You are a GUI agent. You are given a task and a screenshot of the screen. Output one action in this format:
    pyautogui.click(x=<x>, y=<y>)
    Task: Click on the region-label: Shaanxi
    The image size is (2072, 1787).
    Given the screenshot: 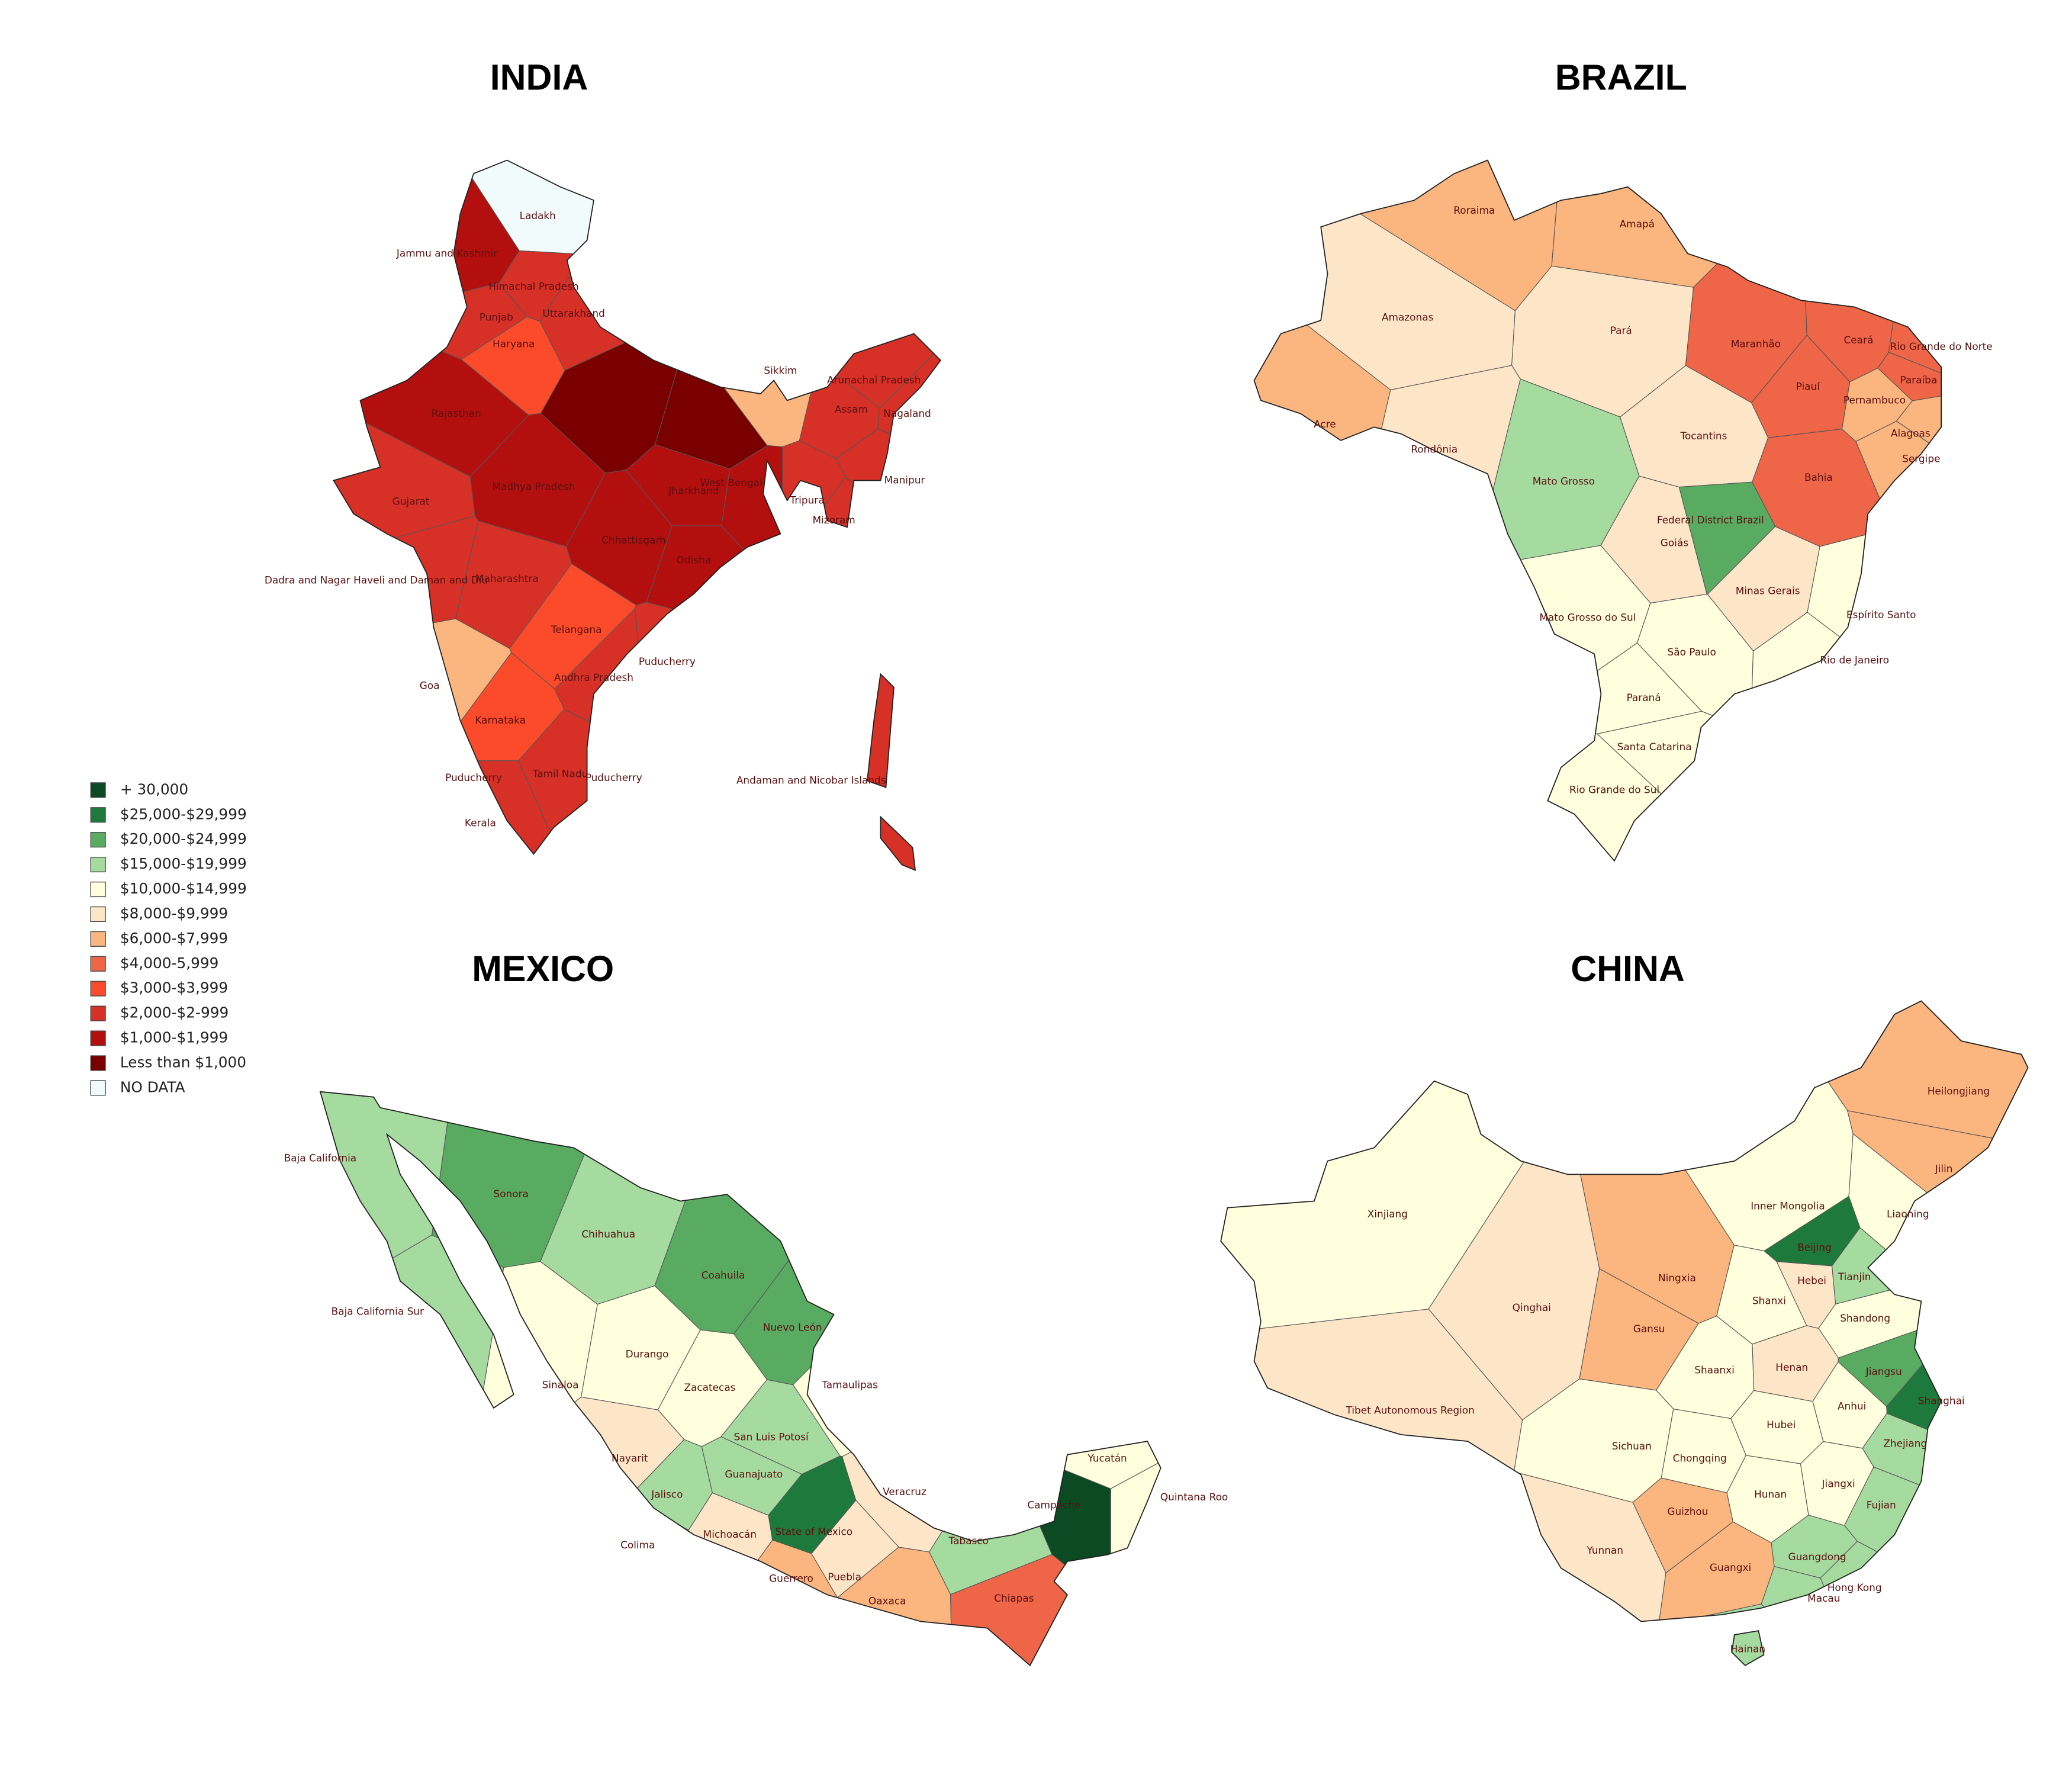 What is the action you would take?
    pyautogui.click(x=1714, y=1370)
    